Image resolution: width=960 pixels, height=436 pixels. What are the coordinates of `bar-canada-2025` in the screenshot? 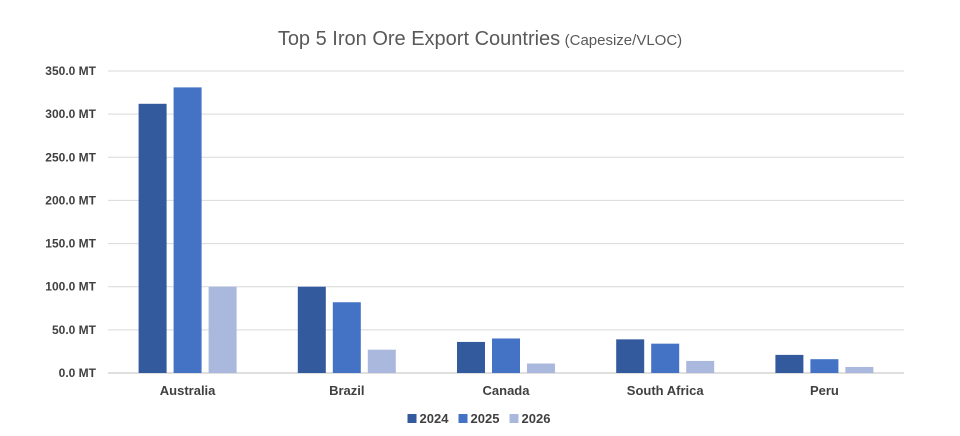 It's located at (506, 355).